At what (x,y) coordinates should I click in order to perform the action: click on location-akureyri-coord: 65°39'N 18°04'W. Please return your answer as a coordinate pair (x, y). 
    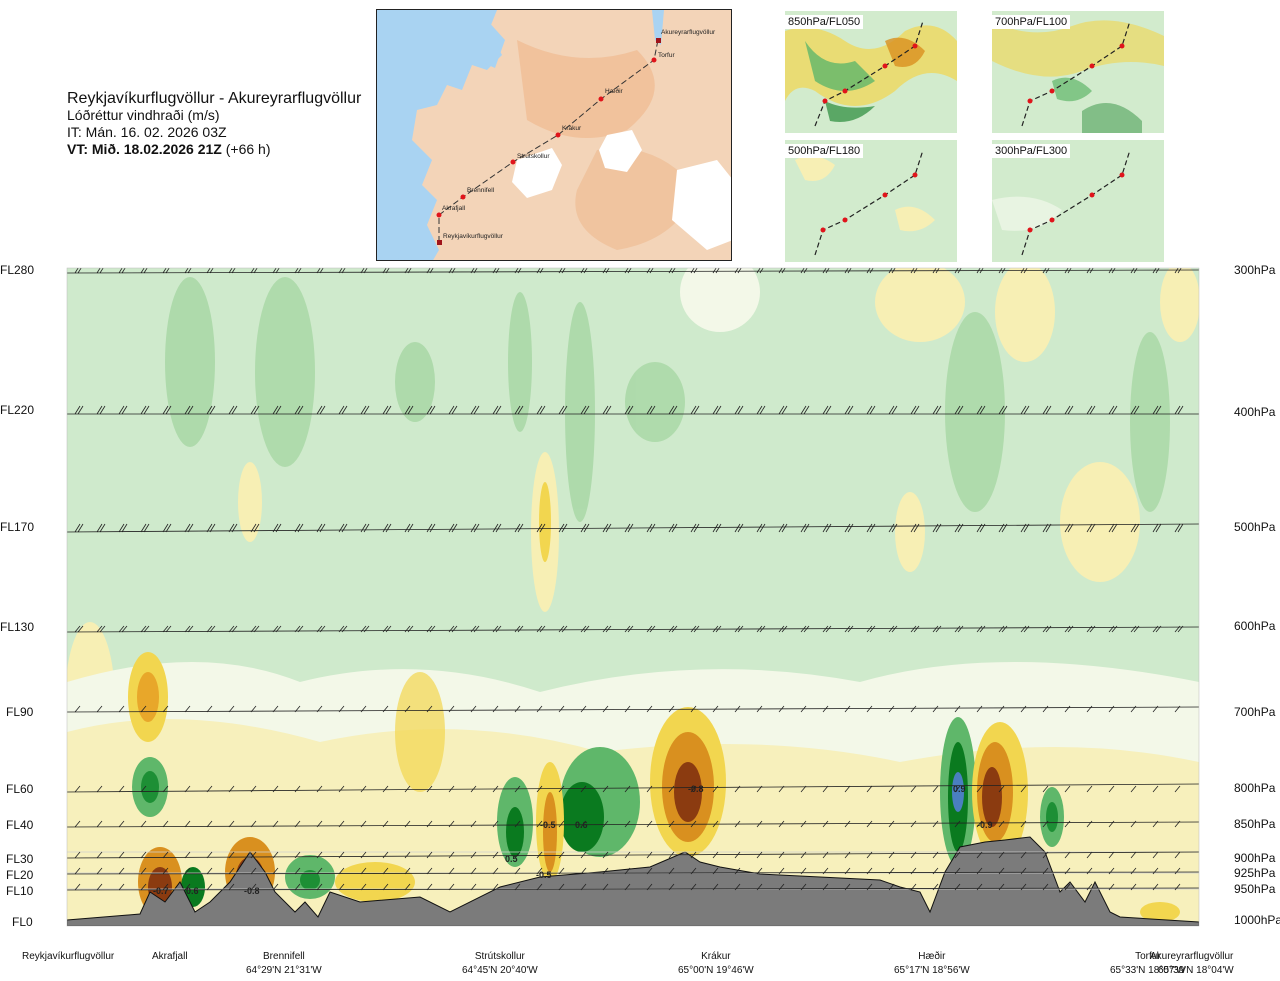
    Looking at the image, I should click on (1196, 971).